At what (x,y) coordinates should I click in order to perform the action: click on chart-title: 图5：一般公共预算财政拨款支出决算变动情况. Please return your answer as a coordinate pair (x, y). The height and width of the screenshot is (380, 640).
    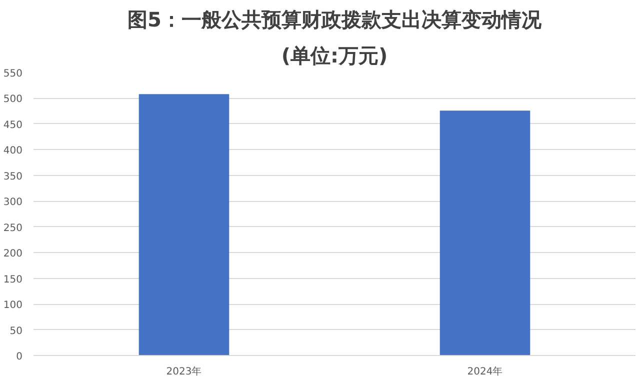
    Looking at the image, I should click on (335, 20).